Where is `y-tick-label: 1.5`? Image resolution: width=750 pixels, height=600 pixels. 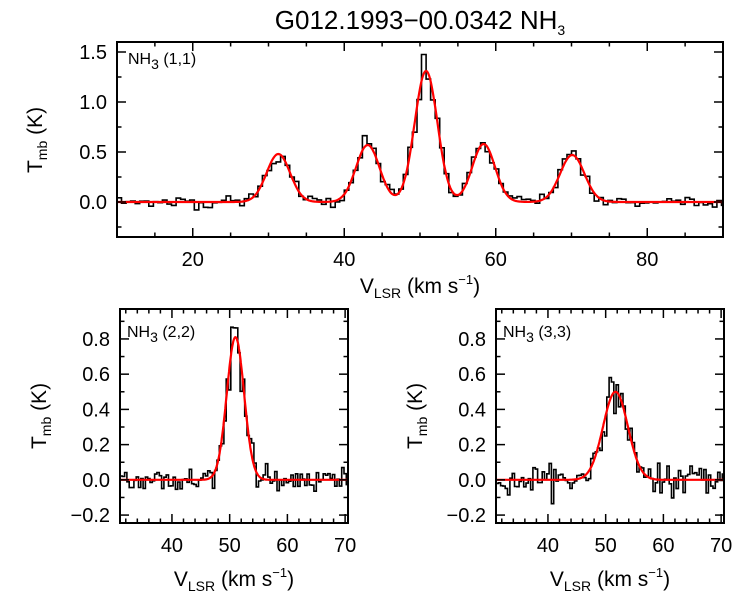 y-tick-label: 1.5 is located at coordinates (93, 53).